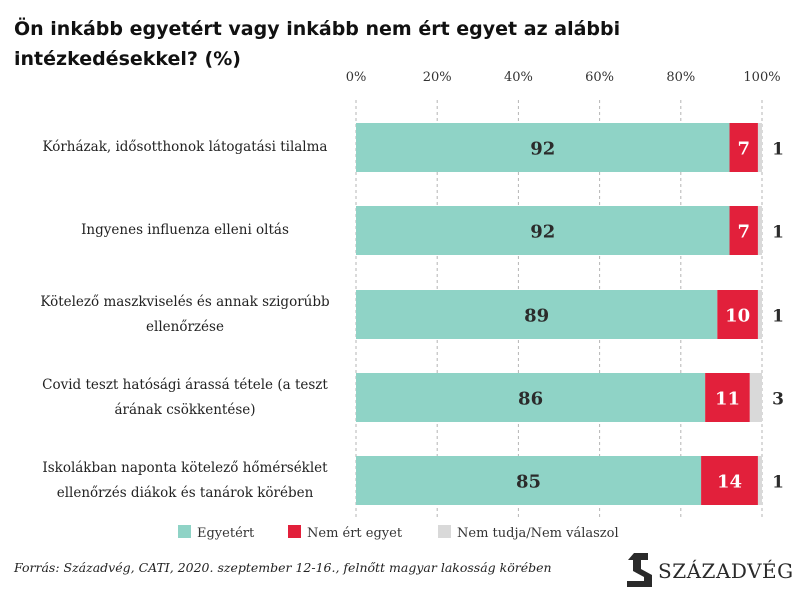  Describe the element at coordinates (294, 531) in the screenshot. I see `legend-swatch-disagree` at that location.